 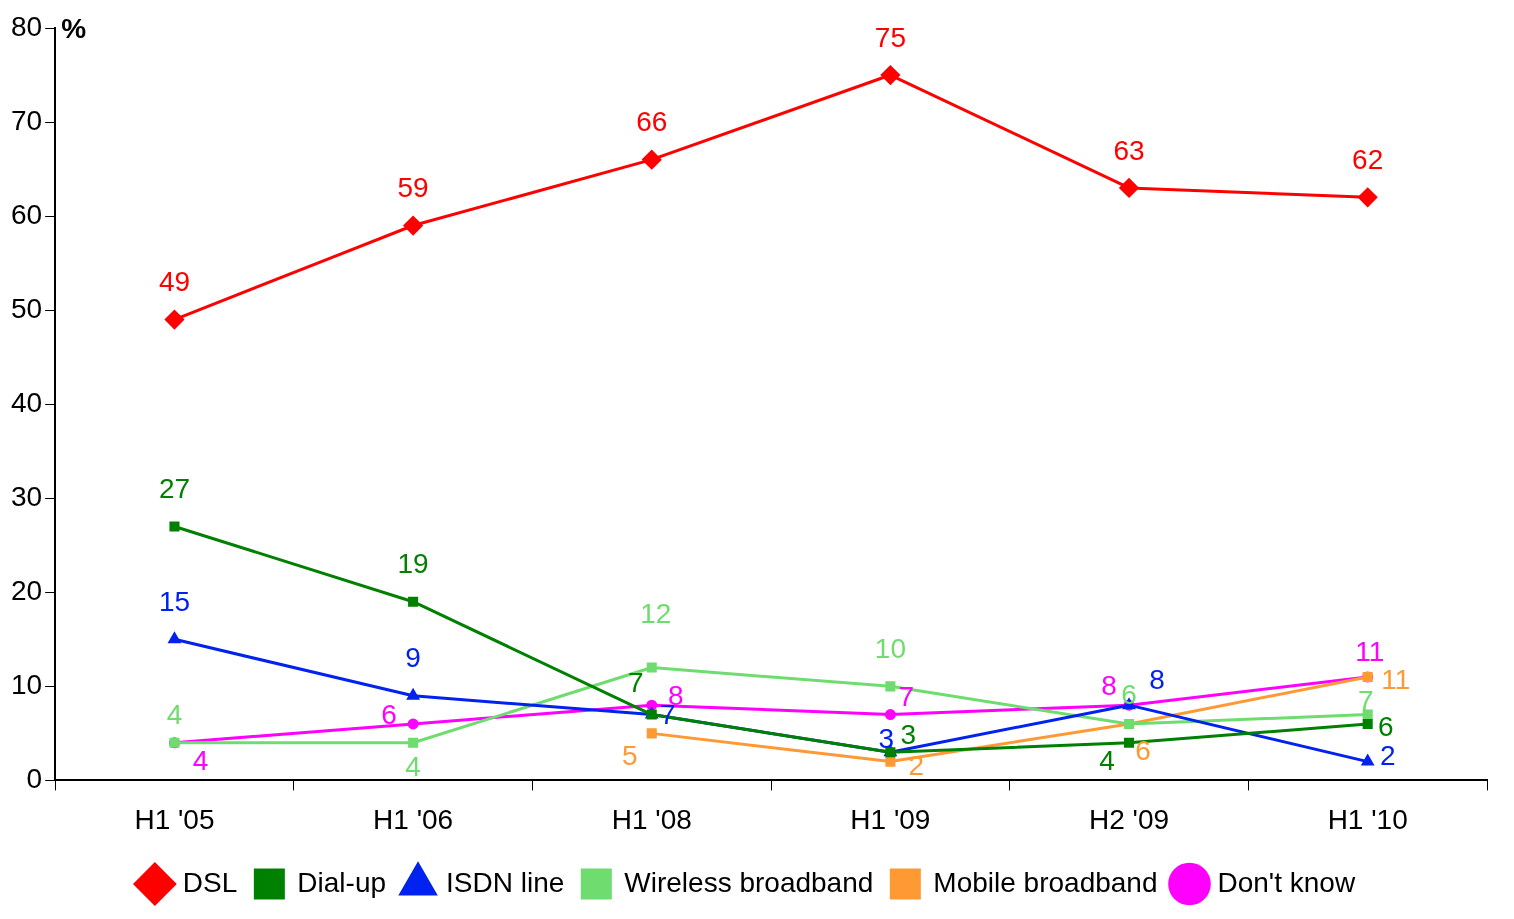 I want to click on data-label: 59, so click(x=413, y=188).